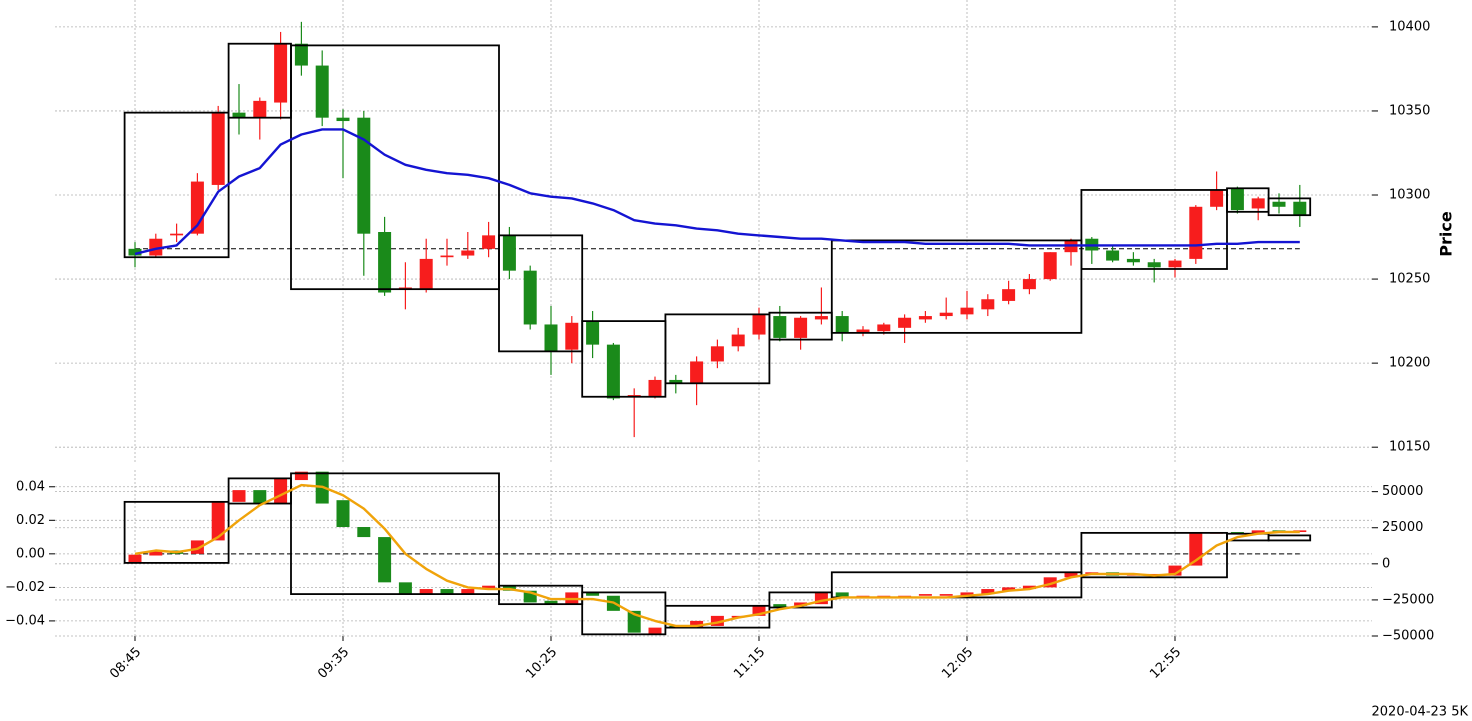  What do you see at coordinates (1409, 279) in the screenshot?
I see `y-tick-label: 10250` at bounding box center [1409, 279].